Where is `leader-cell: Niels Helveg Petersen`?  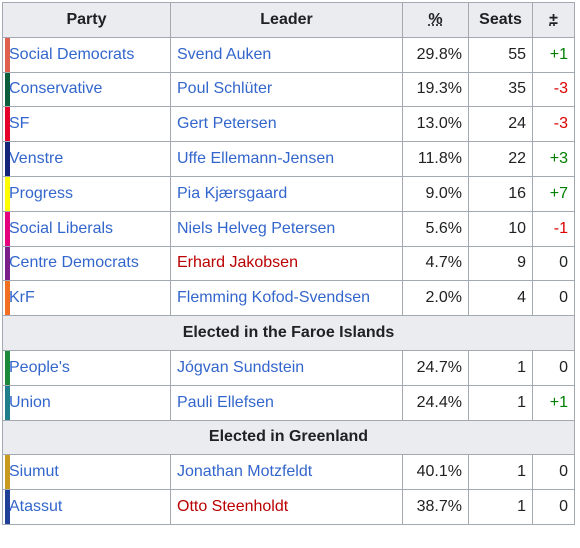
leader-cell: Niels Helveg Petersen is located at coordinates (286, 228).